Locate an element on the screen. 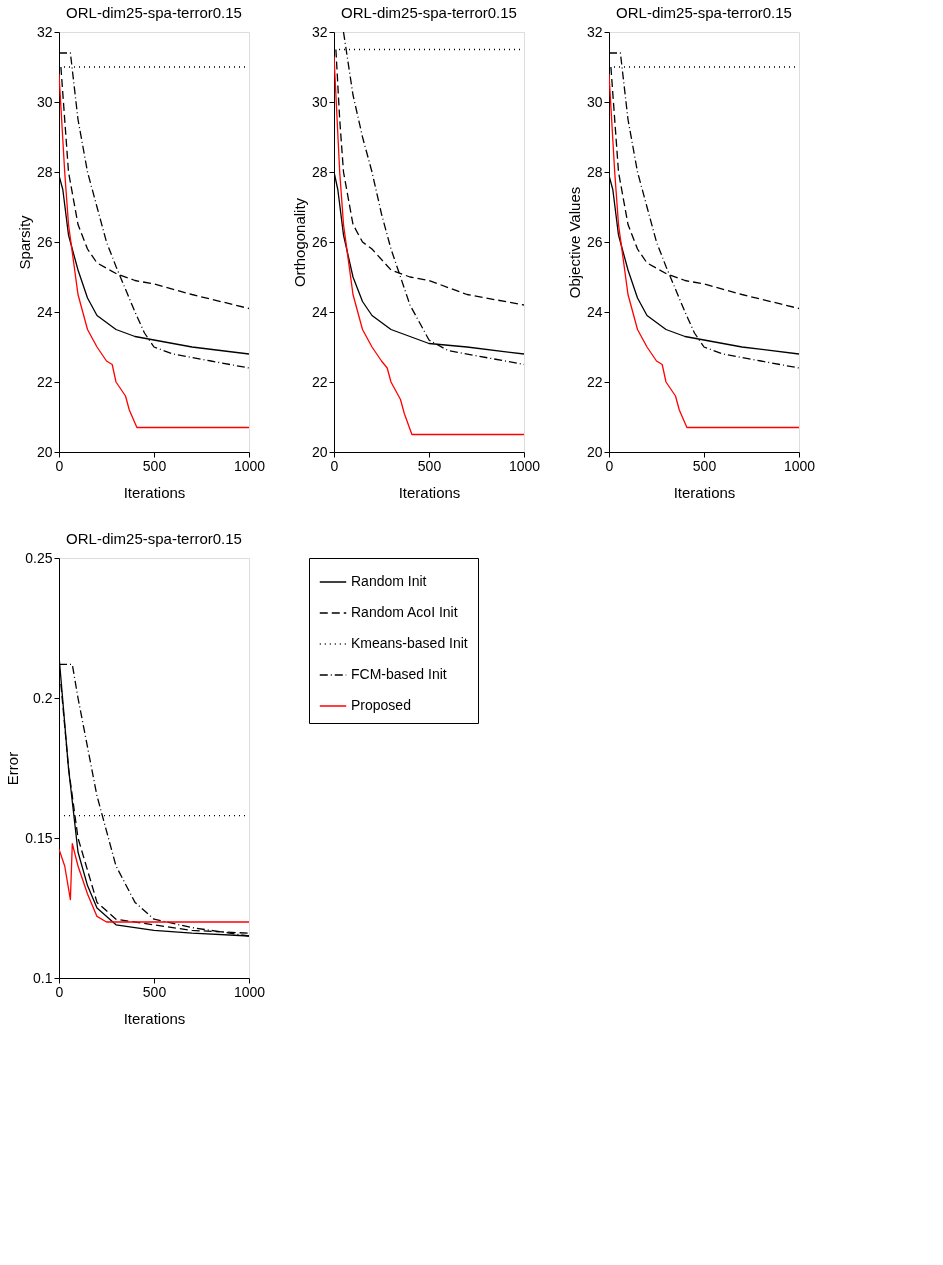 The height and width of the screenshot is (1265, 943). y-axis-title: Objective Values is located at coordinates (574, 242).